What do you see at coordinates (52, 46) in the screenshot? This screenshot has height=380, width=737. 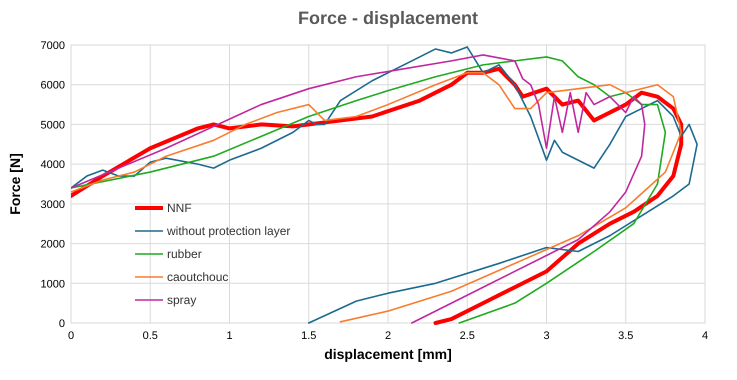 I see `y-tick-label: 7000` at bounding box center [52, 46].